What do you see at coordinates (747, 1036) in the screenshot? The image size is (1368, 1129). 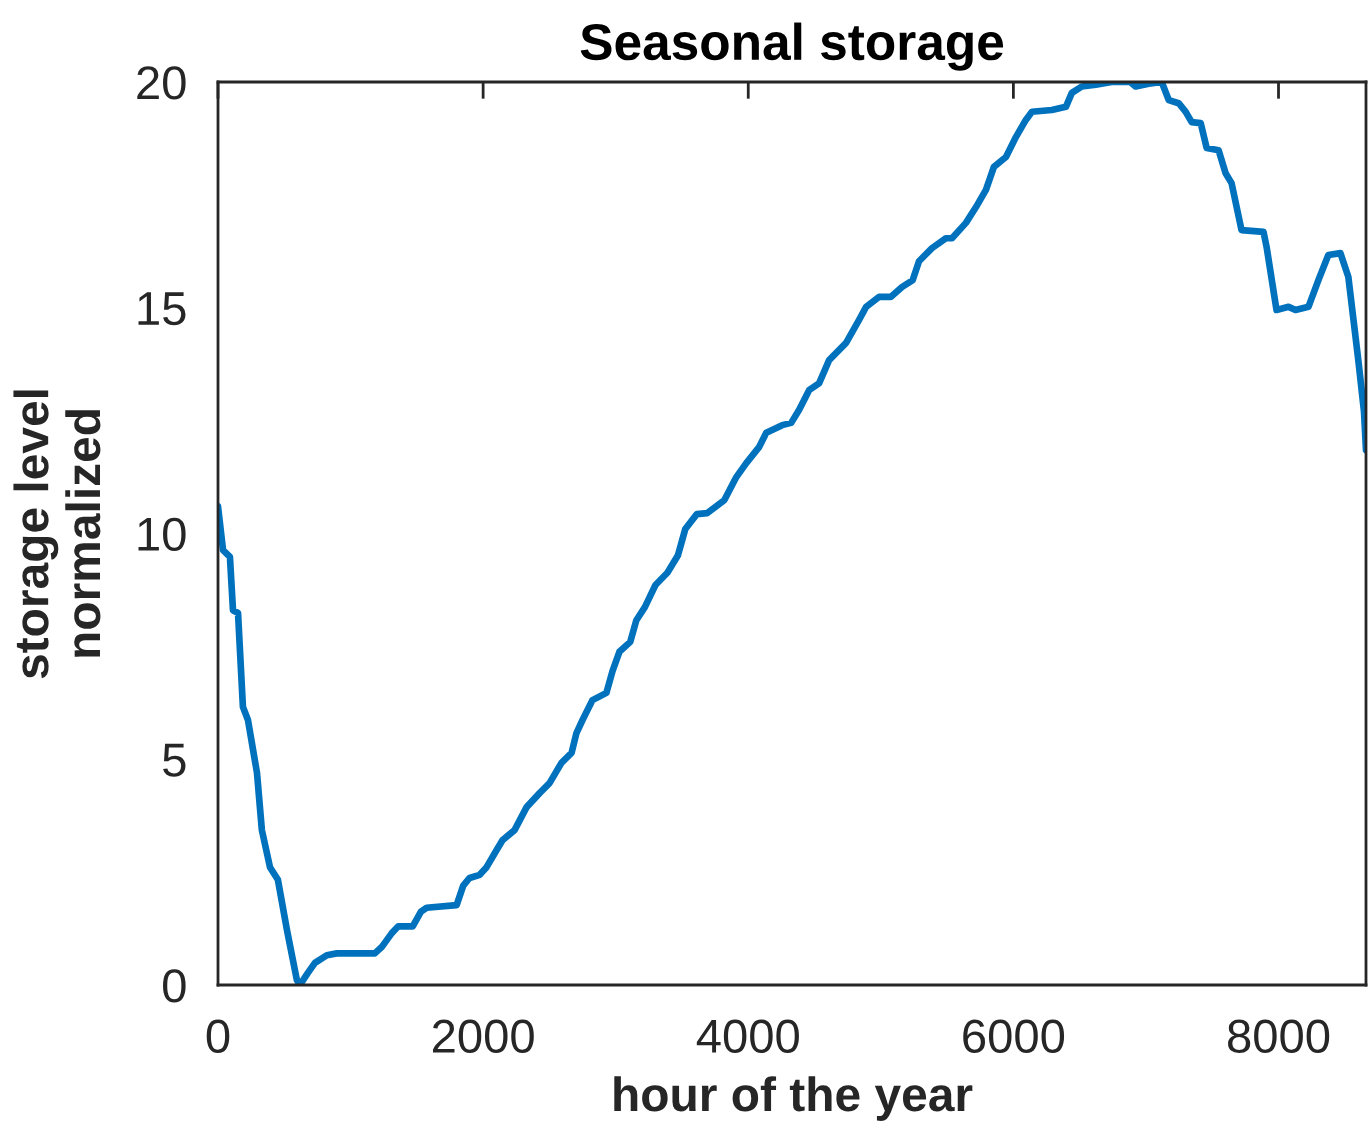 I see `x-tick-label: 4000` at bounding box center [747, 1036].